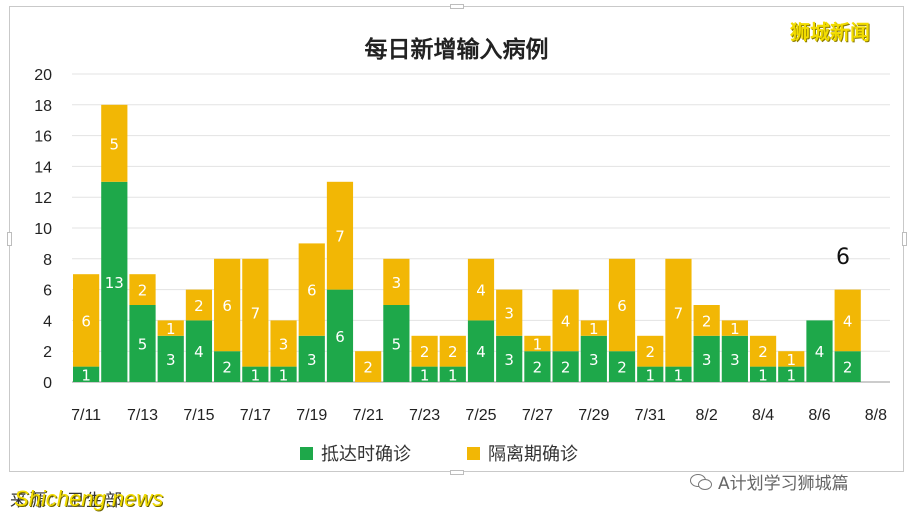  Describe the element at coordinates (424, 415) in the screenshot. I see `x-tick-label: 7/23` at that location.